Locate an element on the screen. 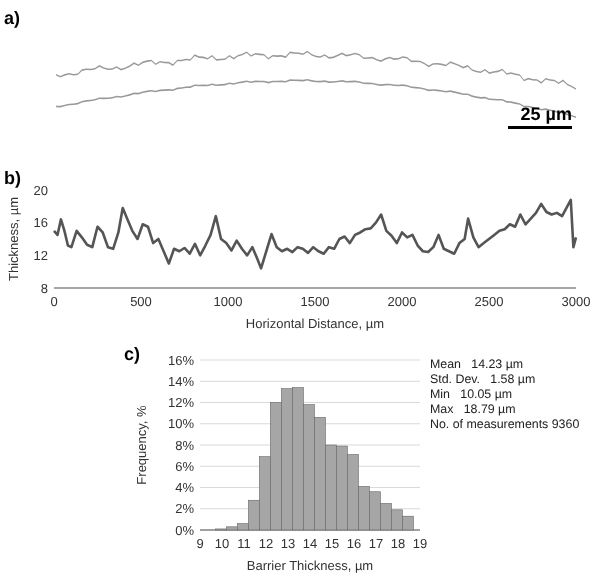 The width and height of the screenshot is (600, 574). line-series is located at coordinates (315, 234).